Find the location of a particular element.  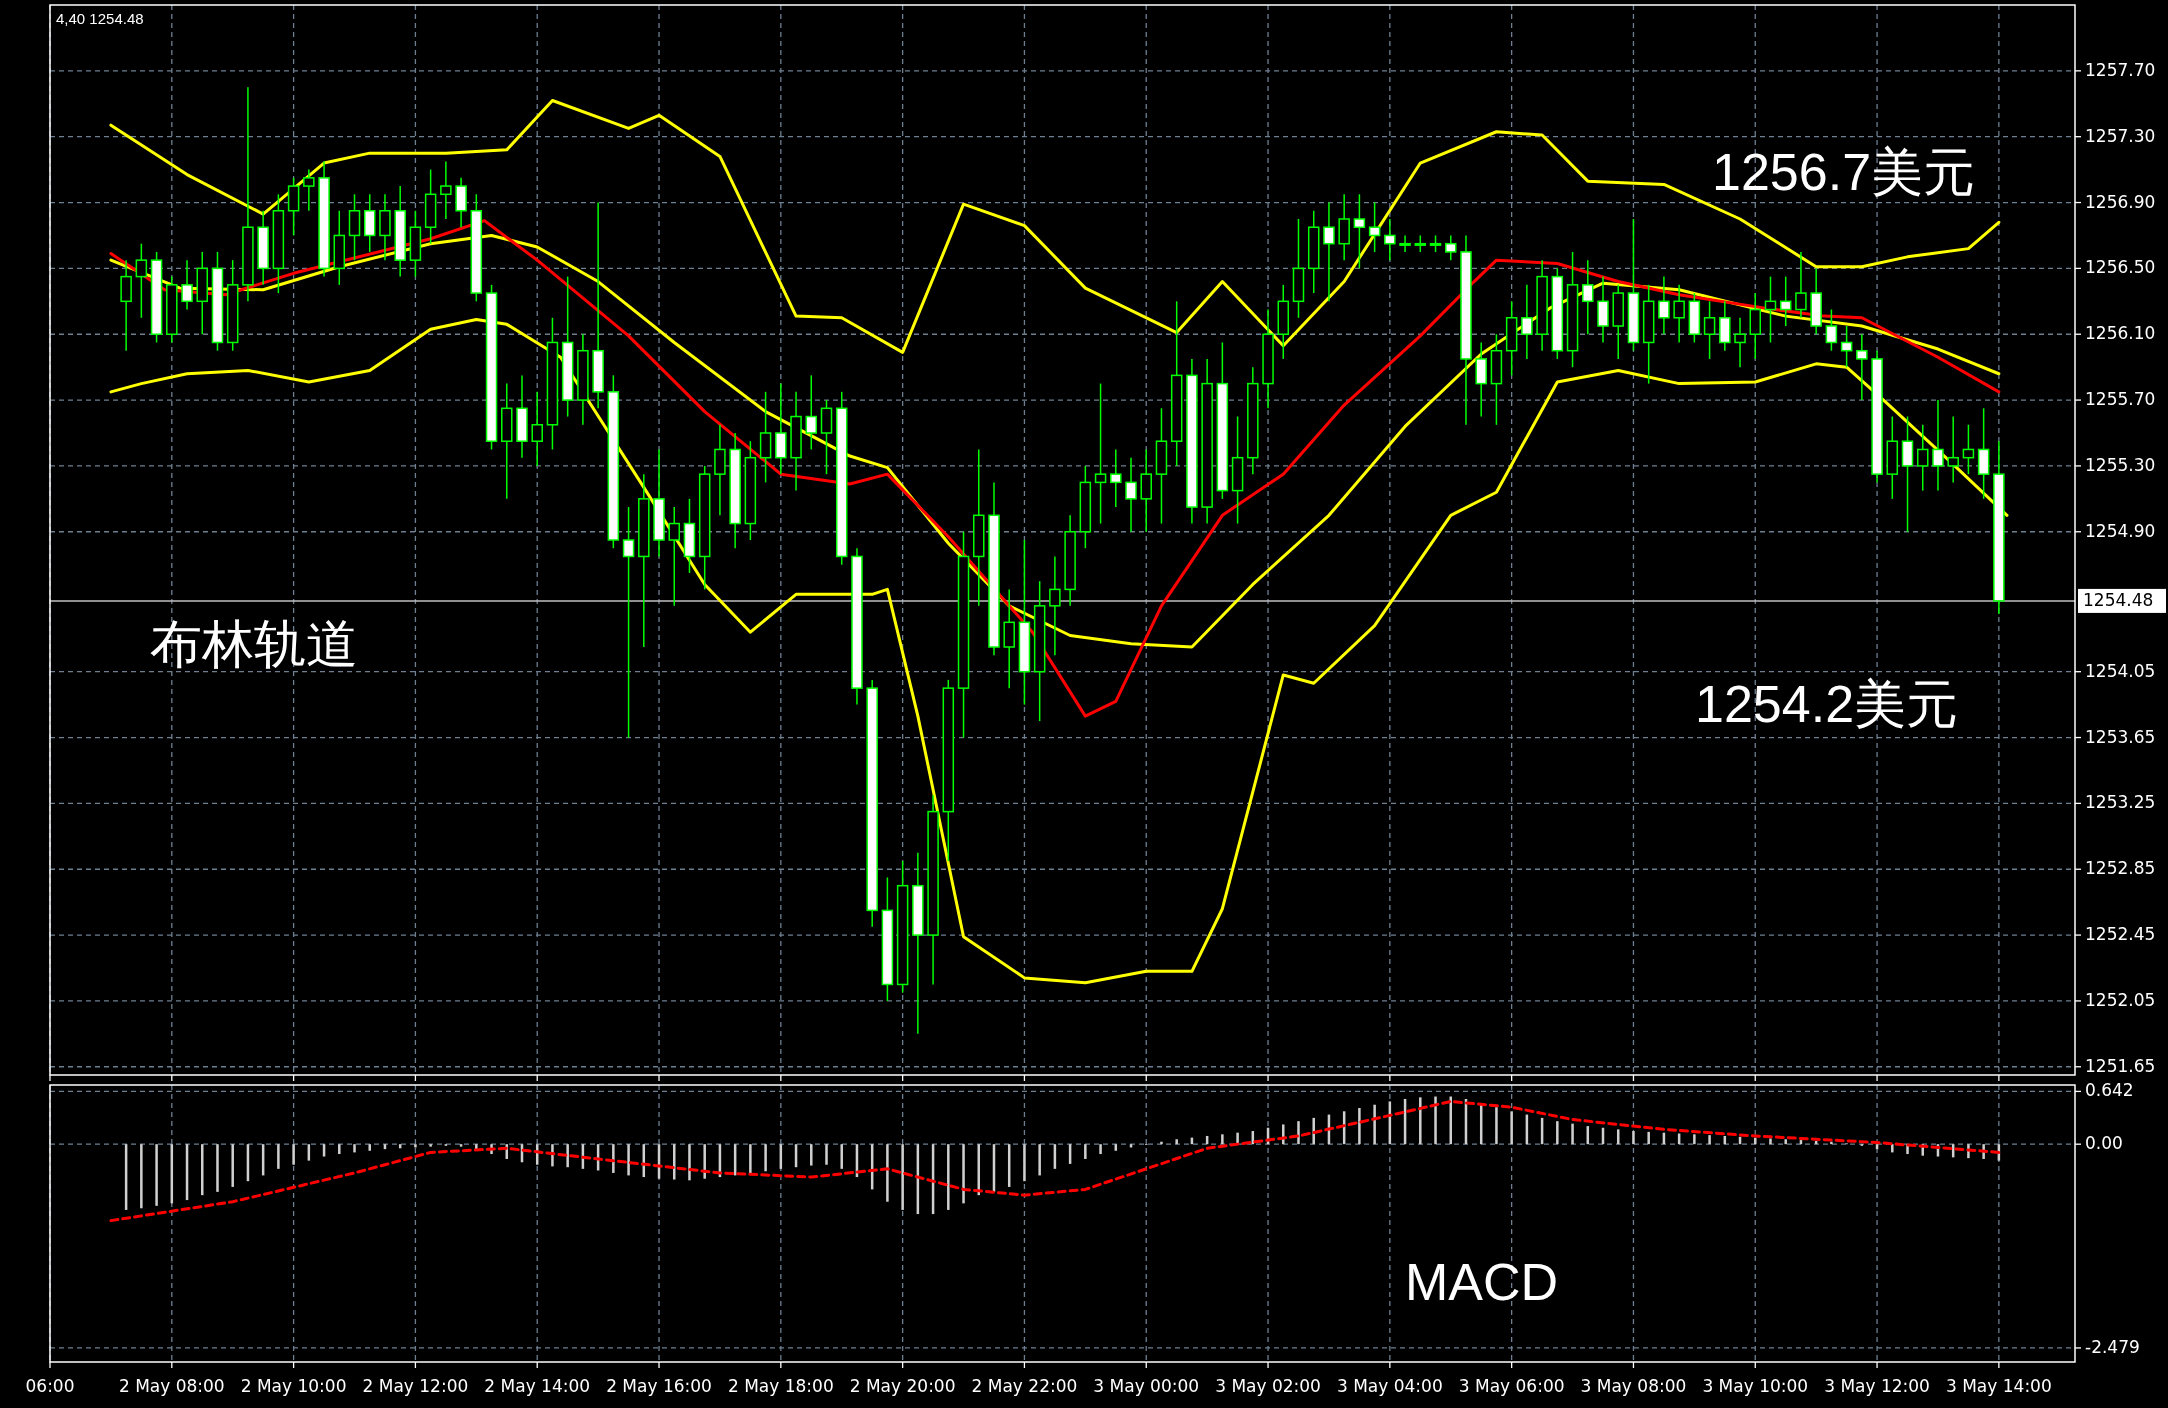

annotation: MACD is located at coordinates (1482, 1282).